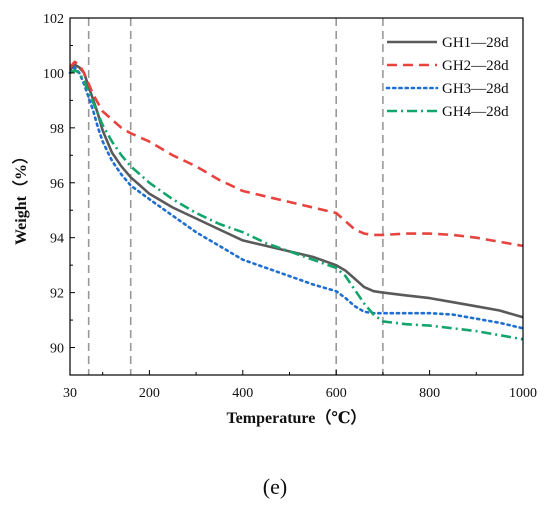 The image size is (550, 517). What do you see at coordinates (57, 129) in the screenshot?
I see `y-tick-label: 98` at bounding box center [57, 129].